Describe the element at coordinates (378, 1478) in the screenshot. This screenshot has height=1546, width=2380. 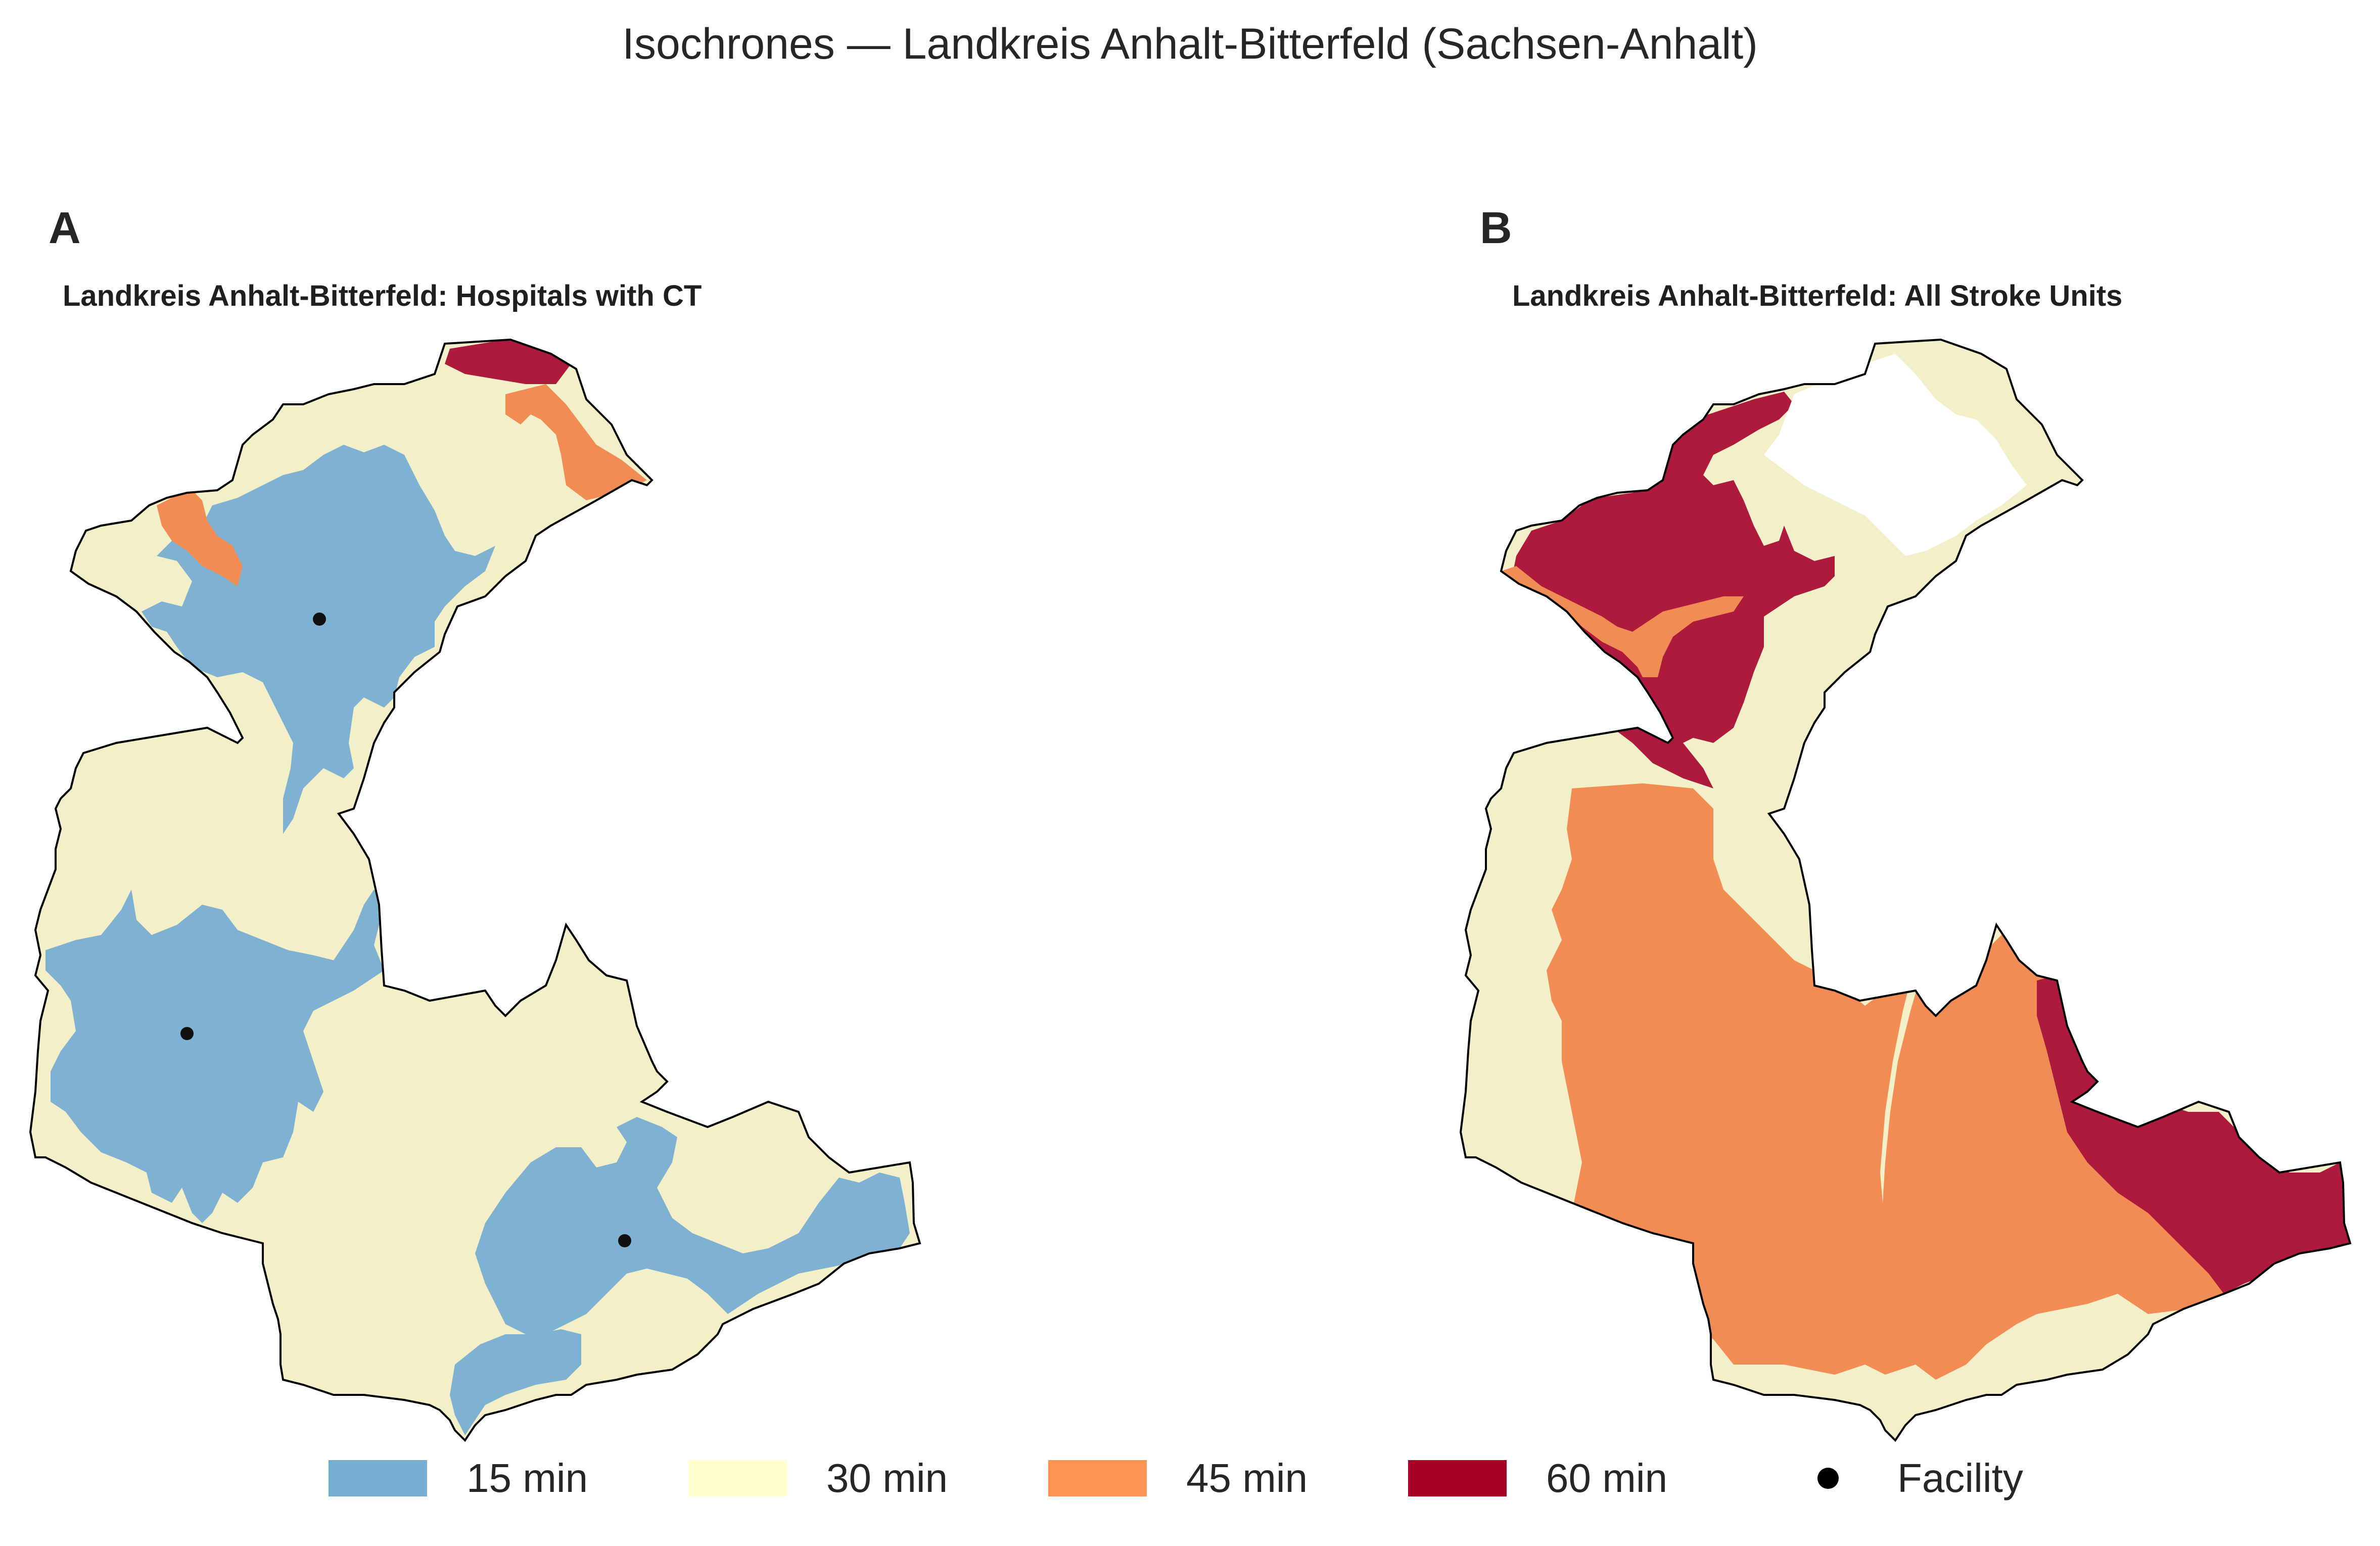
I see `legend-swatch-15min` at that location.